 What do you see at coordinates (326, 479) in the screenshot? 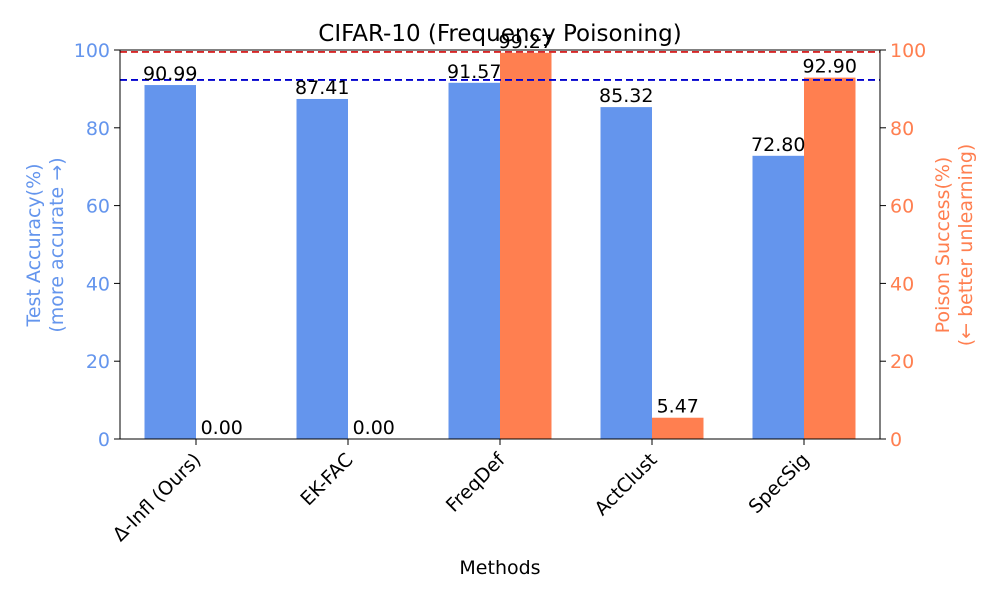
I see `x-tick-label-1: EK-FAC` at bounding box center [326, 479].